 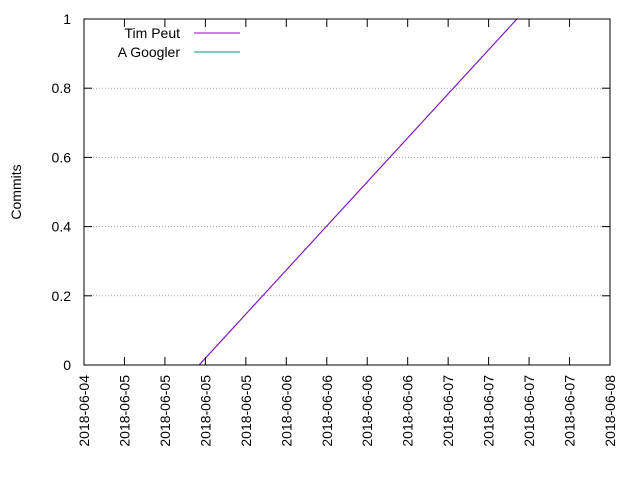 I want to click on y-tick-label: 0.2, so click(x=62, y=296).